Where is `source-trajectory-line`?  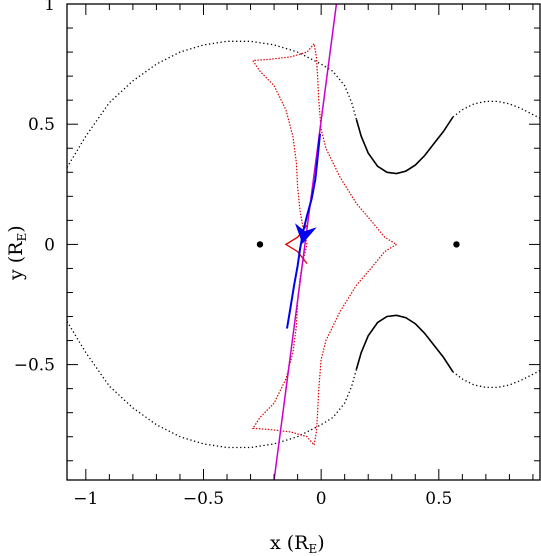 source-trajectory-line is located at coordinates (305, 242).